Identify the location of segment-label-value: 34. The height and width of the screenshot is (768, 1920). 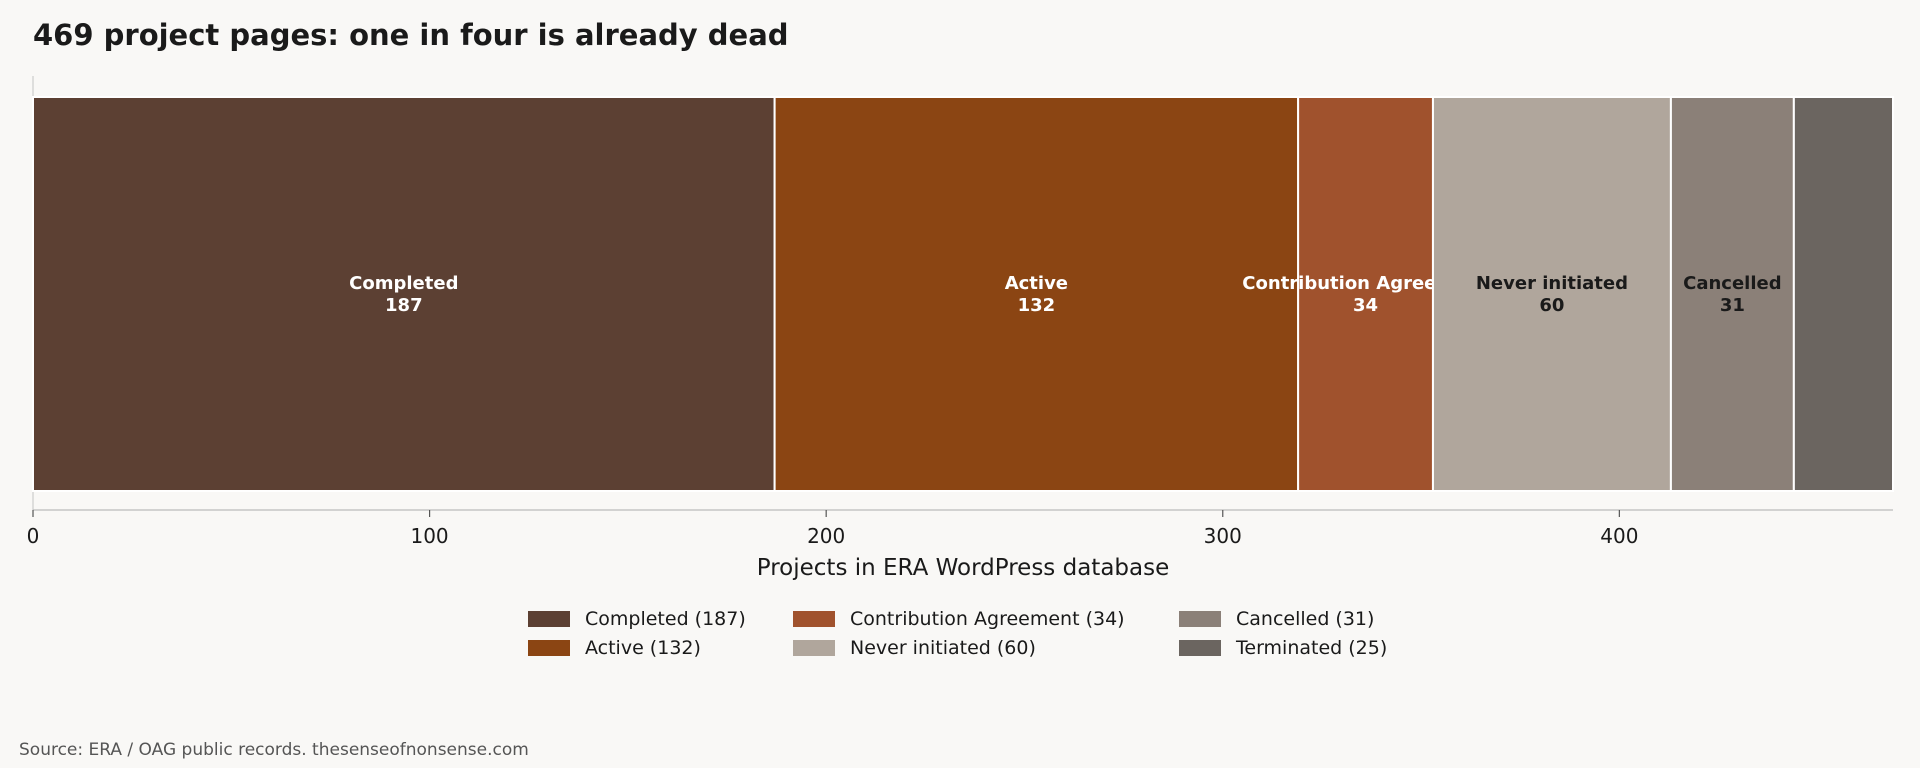
(1365, 305).